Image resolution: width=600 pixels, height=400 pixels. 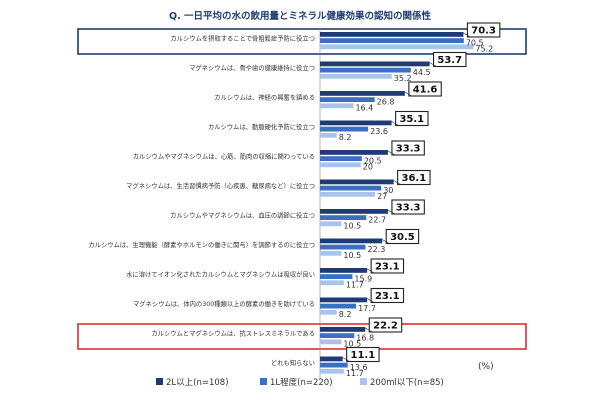 I want to click on data-label: 16.4, so click(x=364, y=108).